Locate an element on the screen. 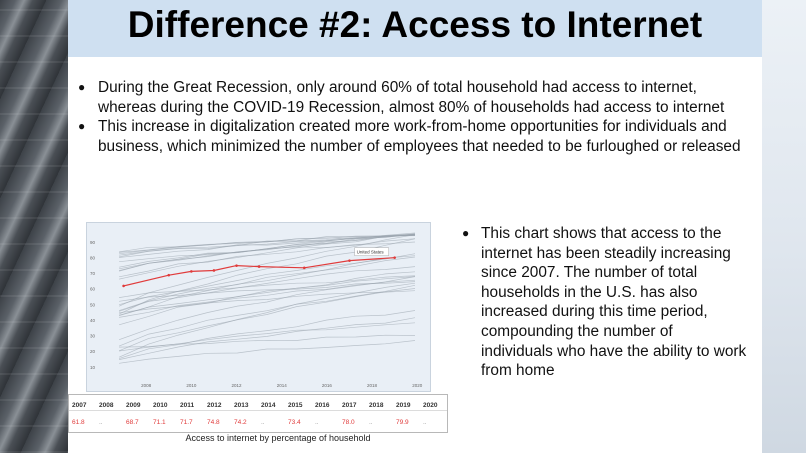 The image size is (806, 453). y-tick-label: 20 is located at coordinates (93, 351).